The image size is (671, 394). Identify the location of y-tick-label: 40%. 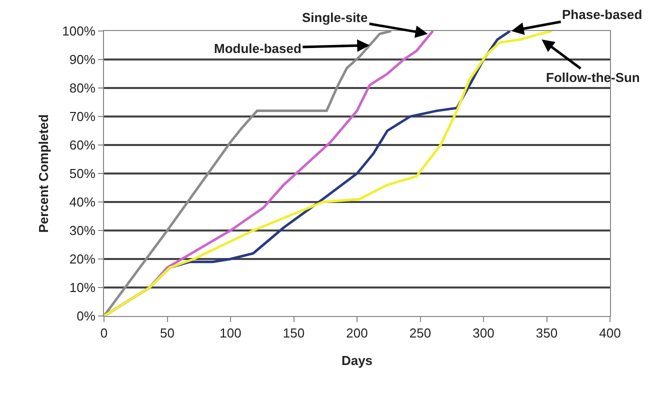
(82, 202).